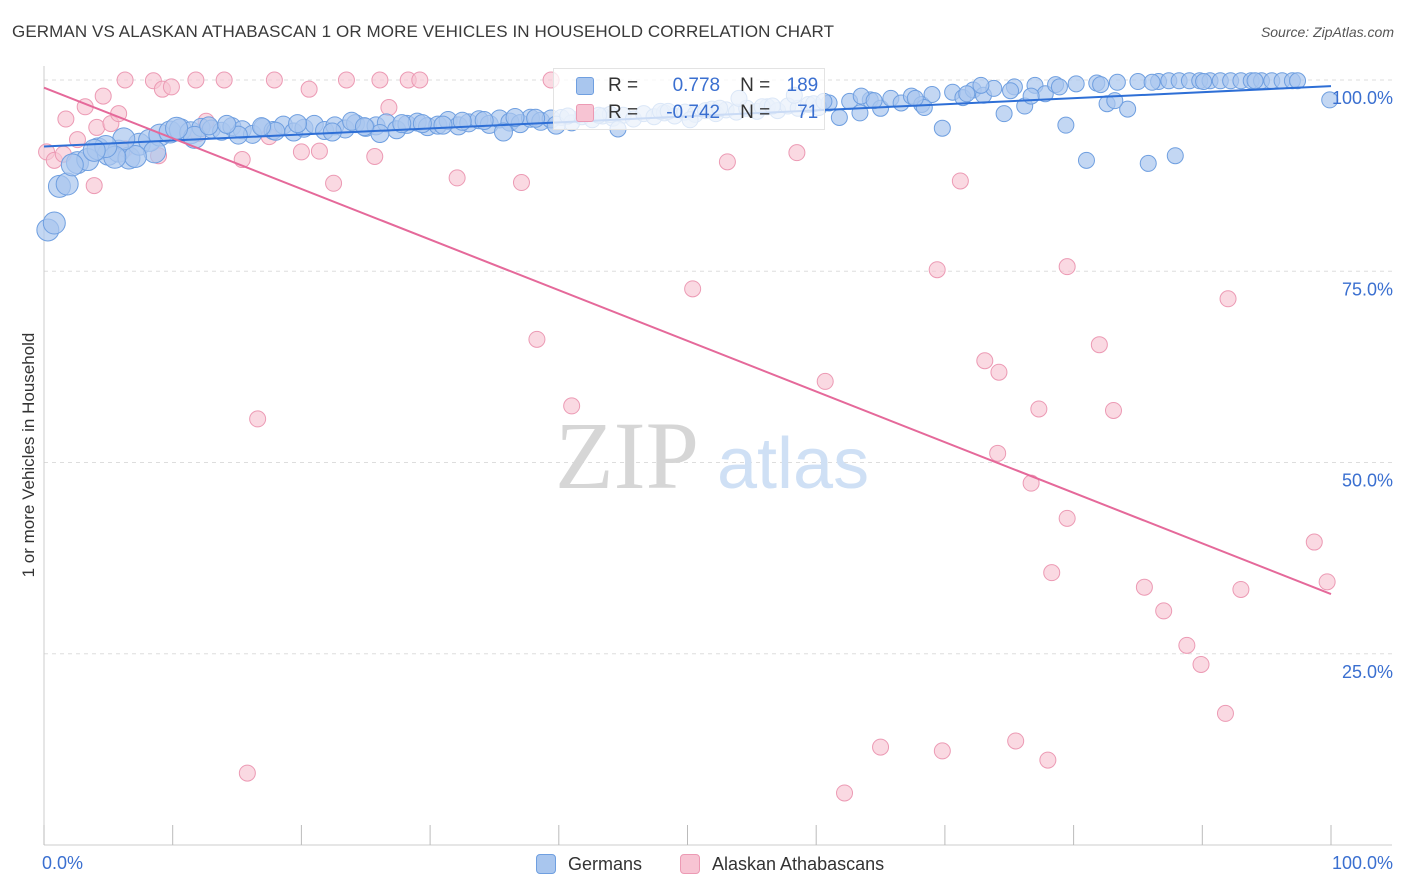  Describe the element at coordinates (1327, 32) in the screenshot. I see `source-credit: Source: ZipAtlas.com` at that location.